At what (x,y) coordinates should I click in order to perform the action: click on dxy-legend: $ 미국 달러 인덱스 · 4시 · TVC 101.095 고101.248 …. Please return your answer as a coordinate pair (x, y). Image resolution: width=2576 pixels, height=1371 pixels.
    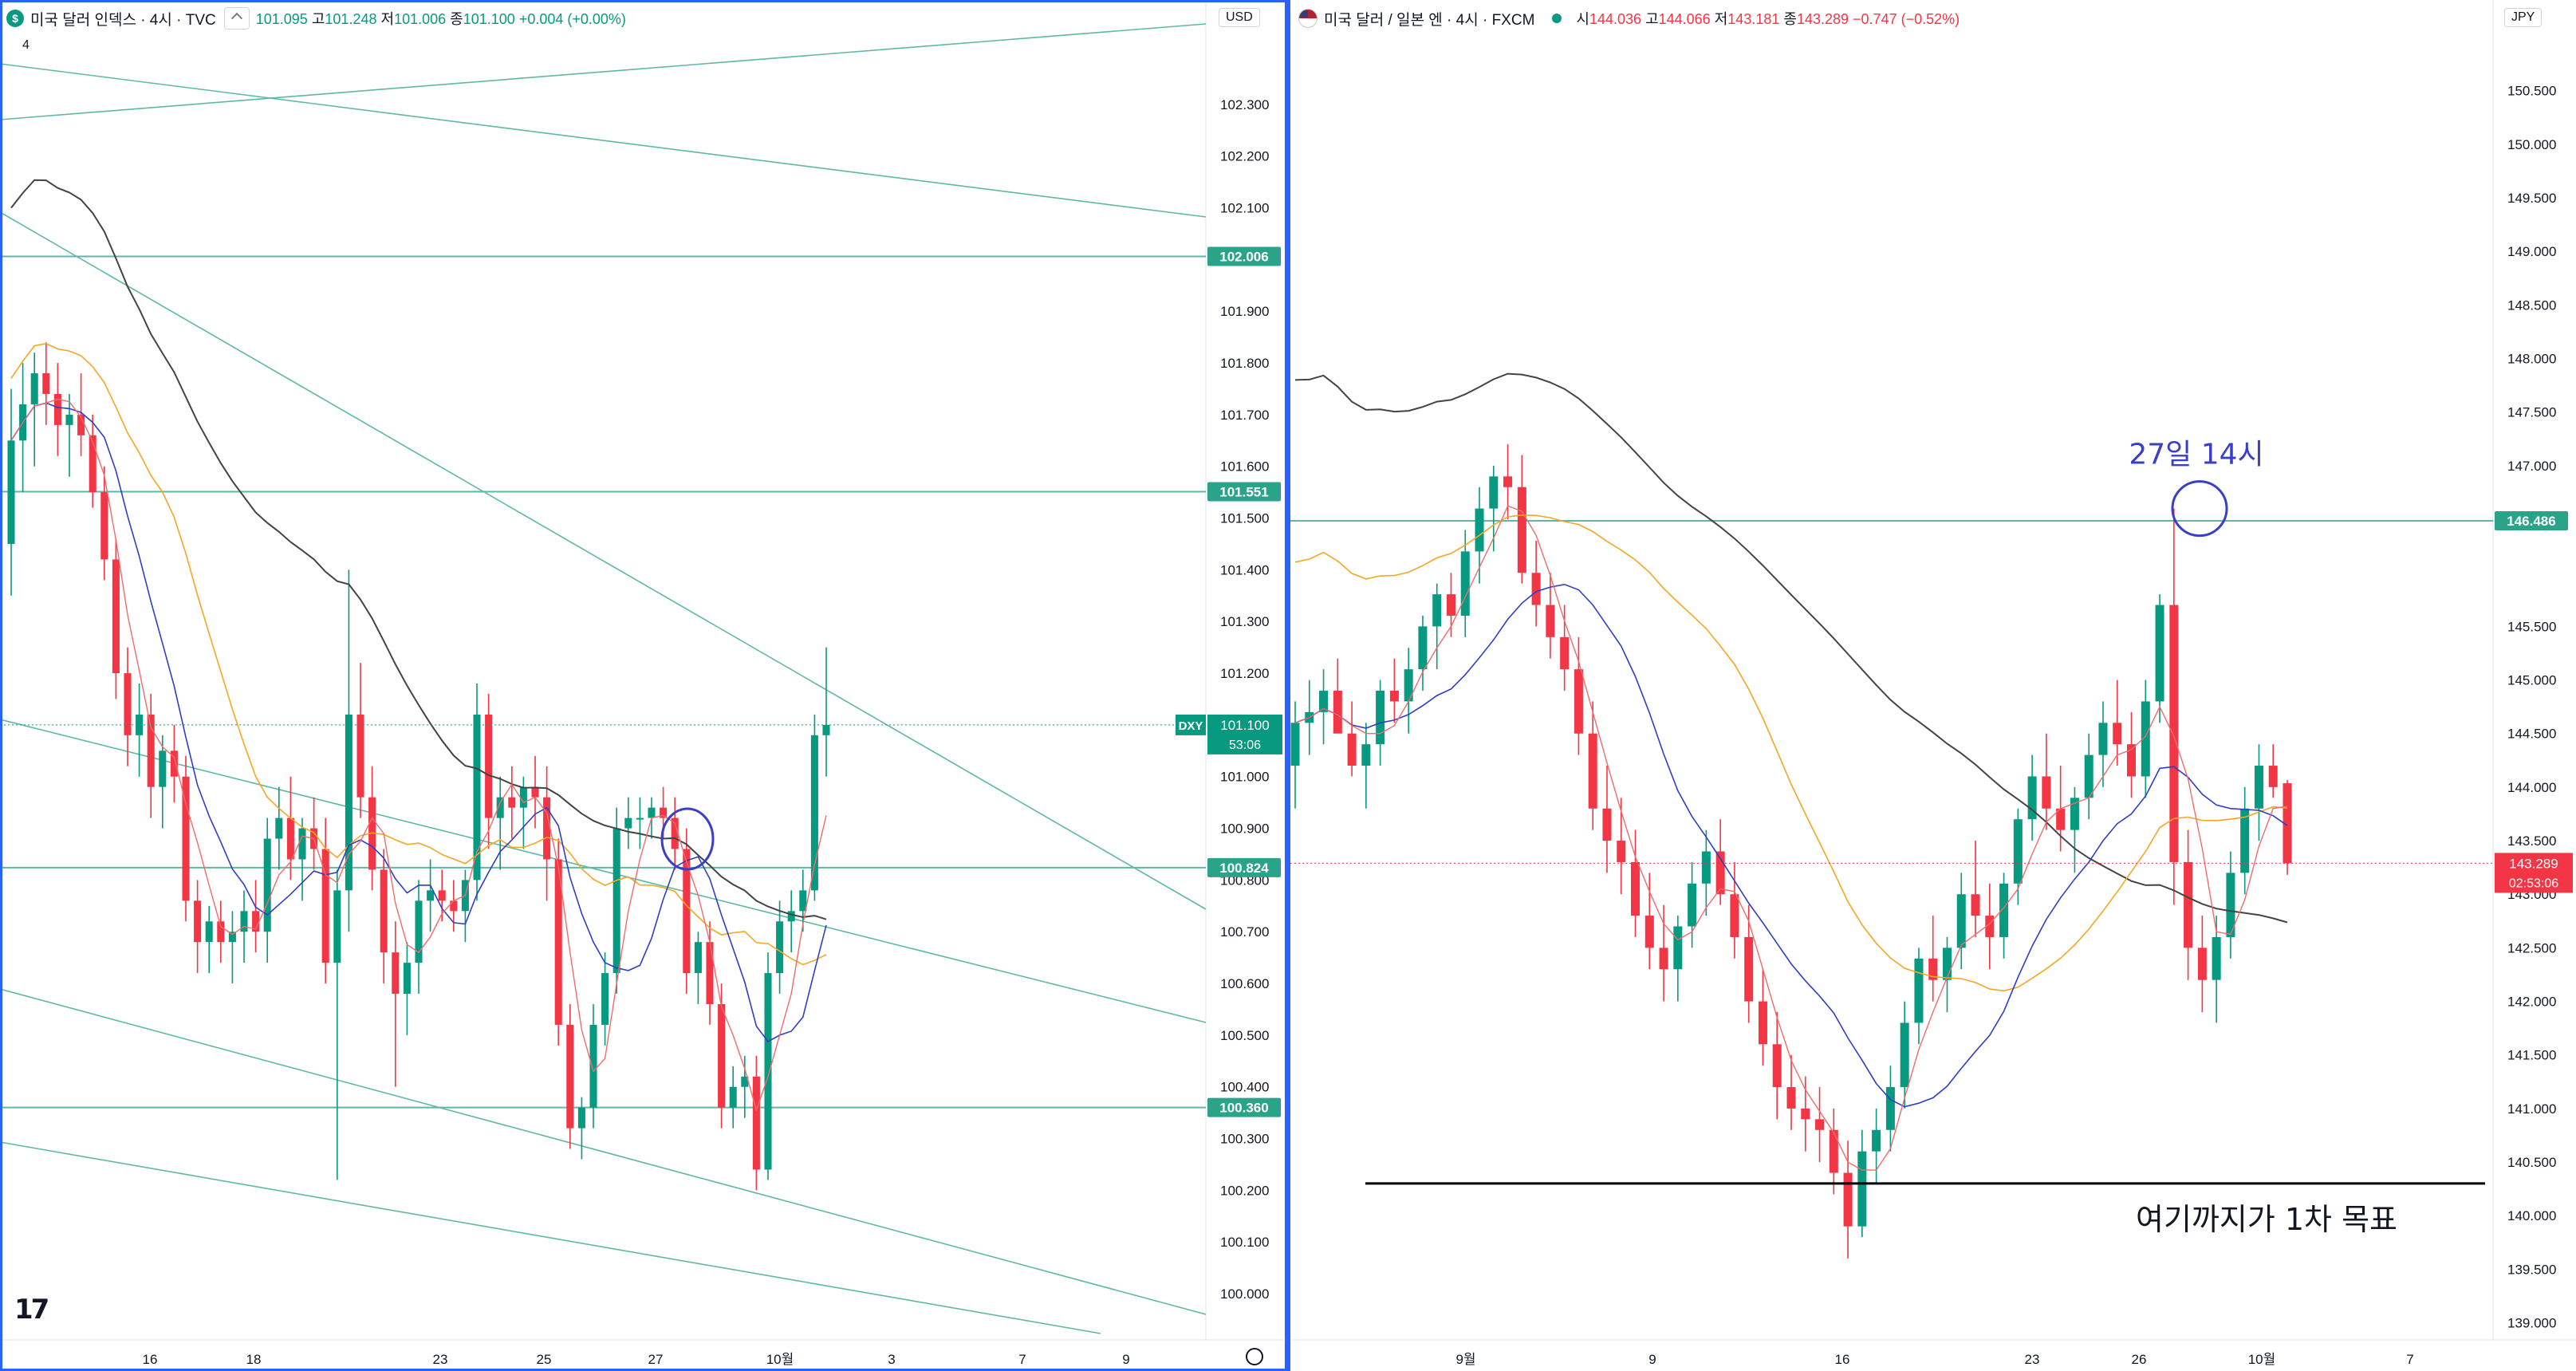
    Looking at the image, I should click on (316, 18).